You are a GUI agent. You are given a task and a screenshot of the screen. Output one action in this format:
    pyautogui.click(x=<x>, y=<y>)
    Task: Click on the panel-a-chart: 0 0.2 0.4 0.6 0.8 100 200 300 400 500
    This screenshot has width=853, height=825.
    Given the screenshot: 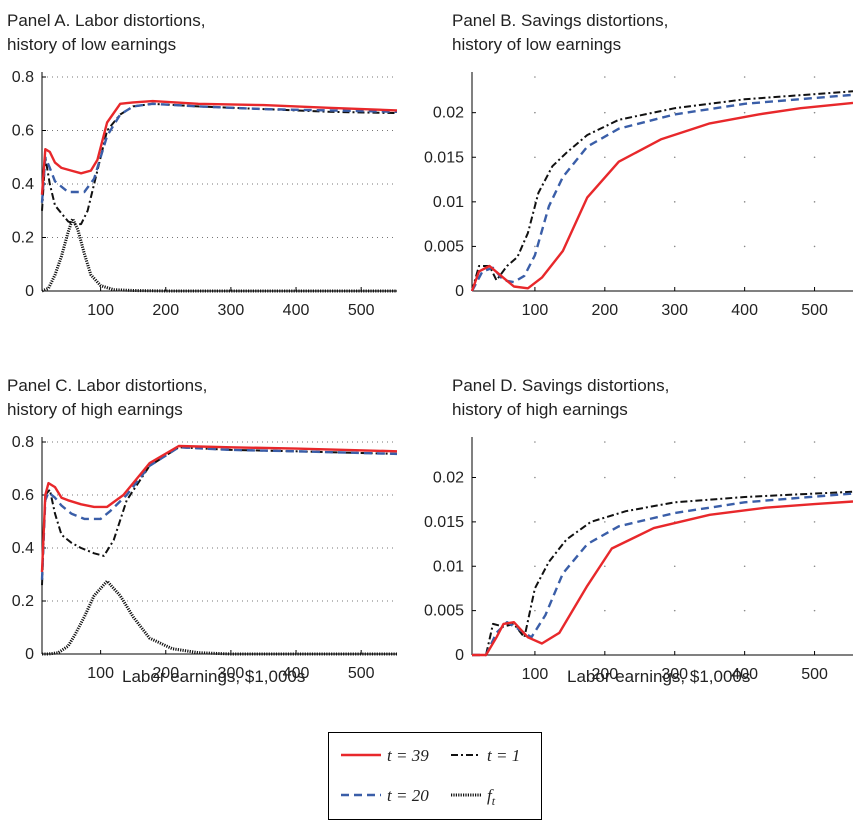 What is the action you would take?
    pyautogui.click(x=205, y=194)
    